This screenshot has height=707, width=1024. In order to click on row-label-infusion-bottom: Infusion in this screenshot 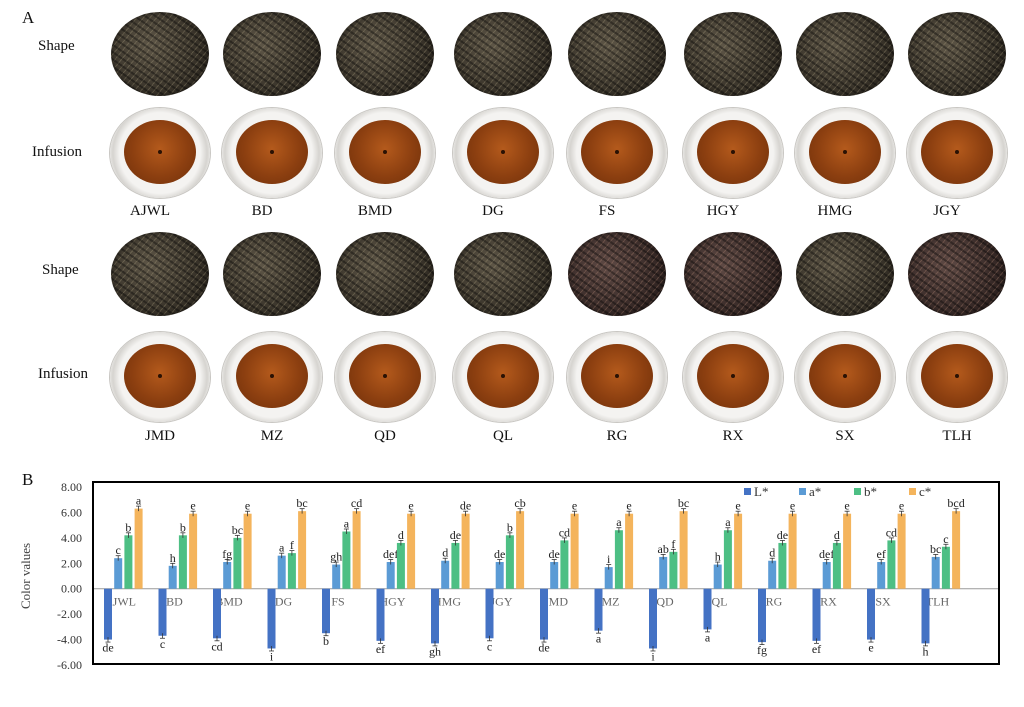, I will do `click(63, 374)`.